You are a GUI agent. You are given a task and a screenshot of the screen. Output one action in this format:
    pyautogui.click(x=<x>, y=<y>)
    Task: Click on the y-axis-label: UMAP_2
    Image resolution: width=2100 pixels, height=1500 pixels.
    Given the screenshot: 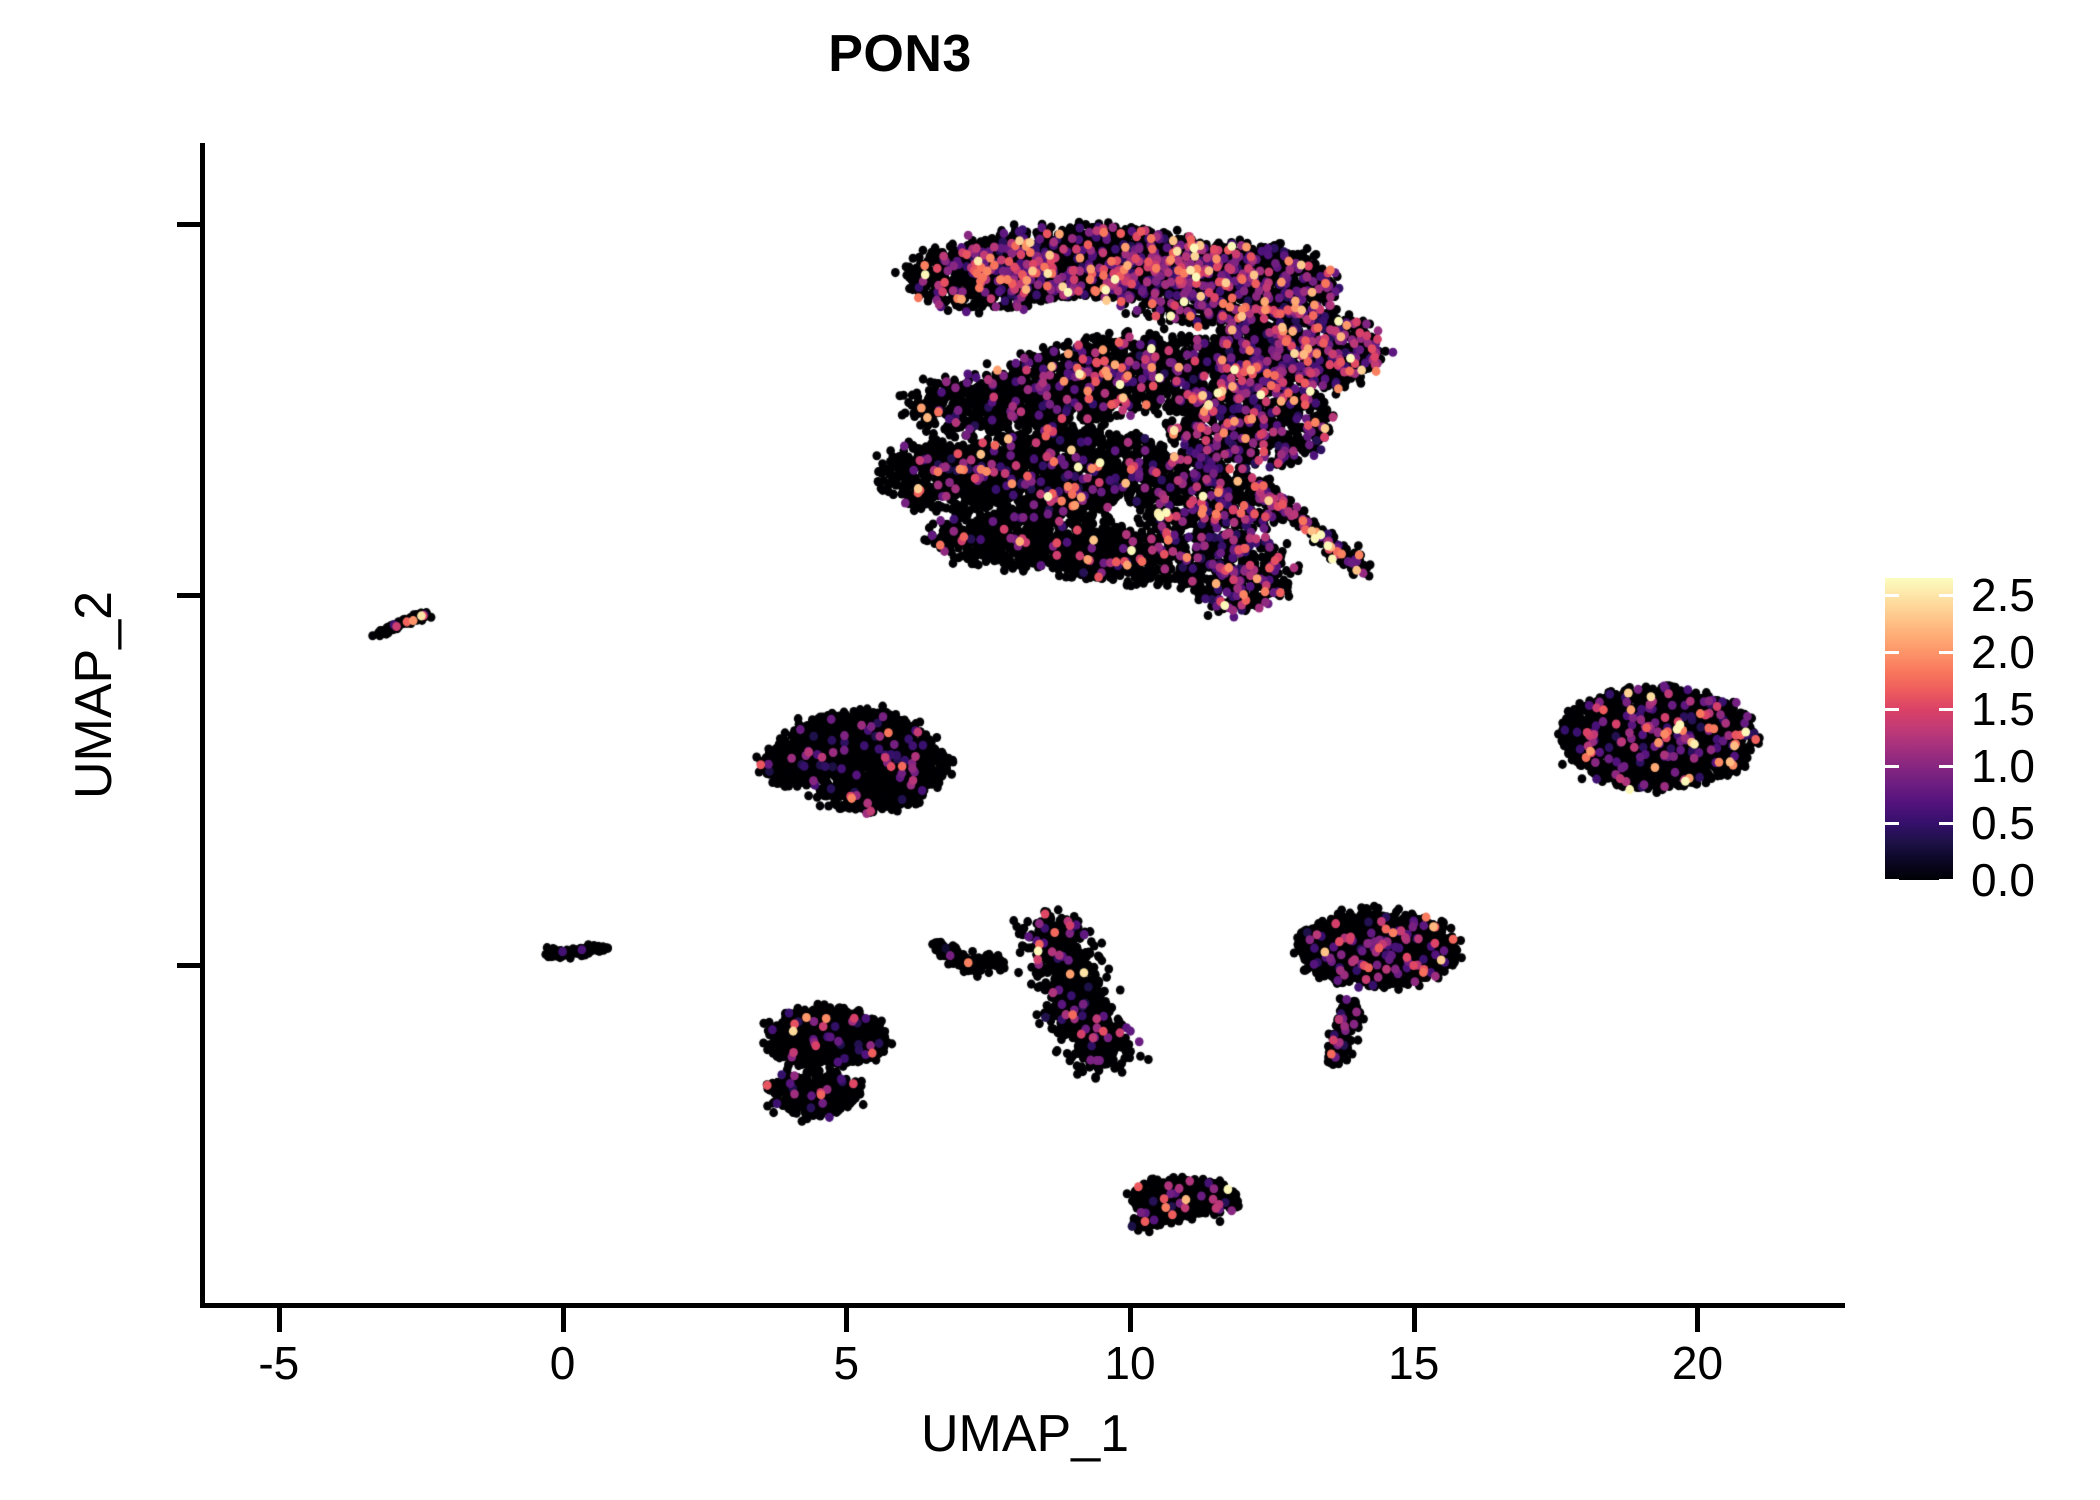 What is the action you would take?
    pyautogui.click(x=94, y=695)
    